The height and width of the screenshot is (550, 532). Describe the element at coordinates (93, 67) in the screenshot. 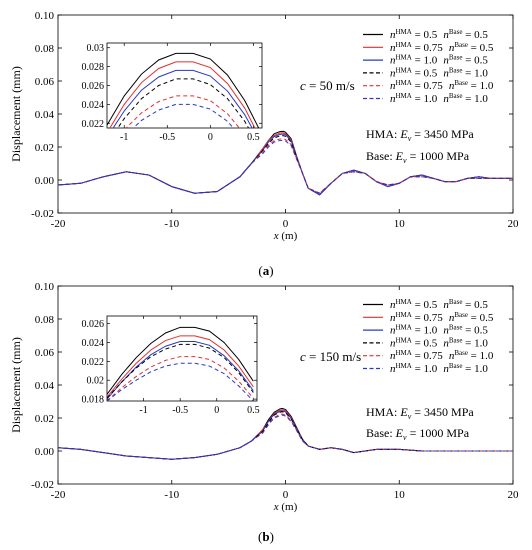

I see `inset-y-tick-label: 0.028` at that location.